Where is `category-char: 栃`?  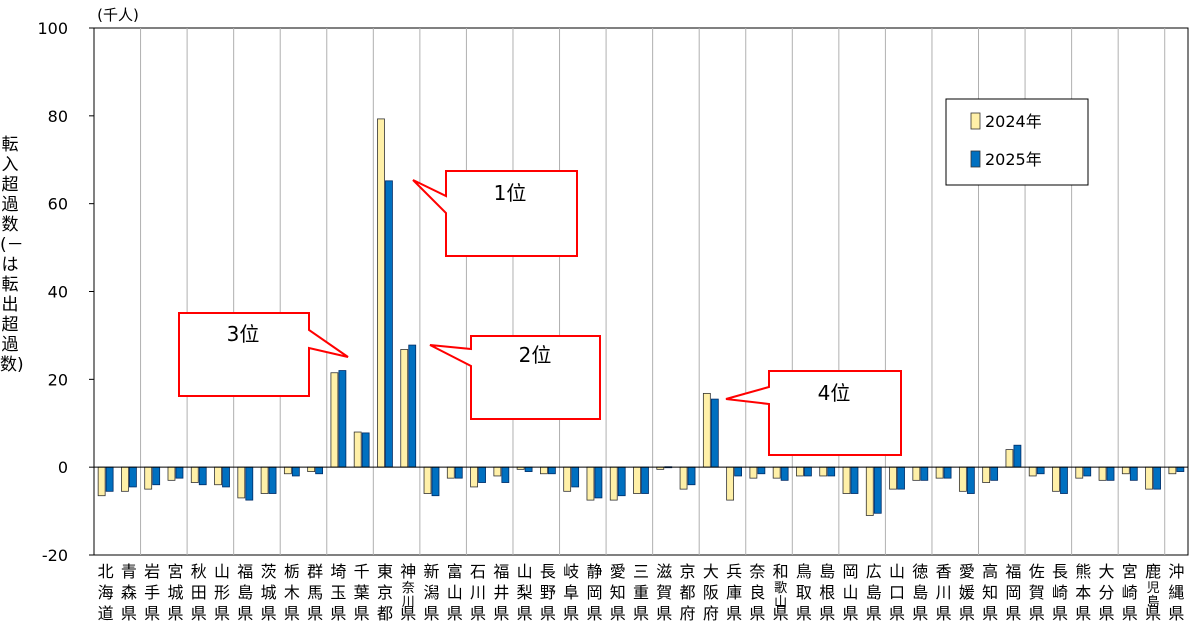
category-char: 栃 is located at coordinates (292, 571).